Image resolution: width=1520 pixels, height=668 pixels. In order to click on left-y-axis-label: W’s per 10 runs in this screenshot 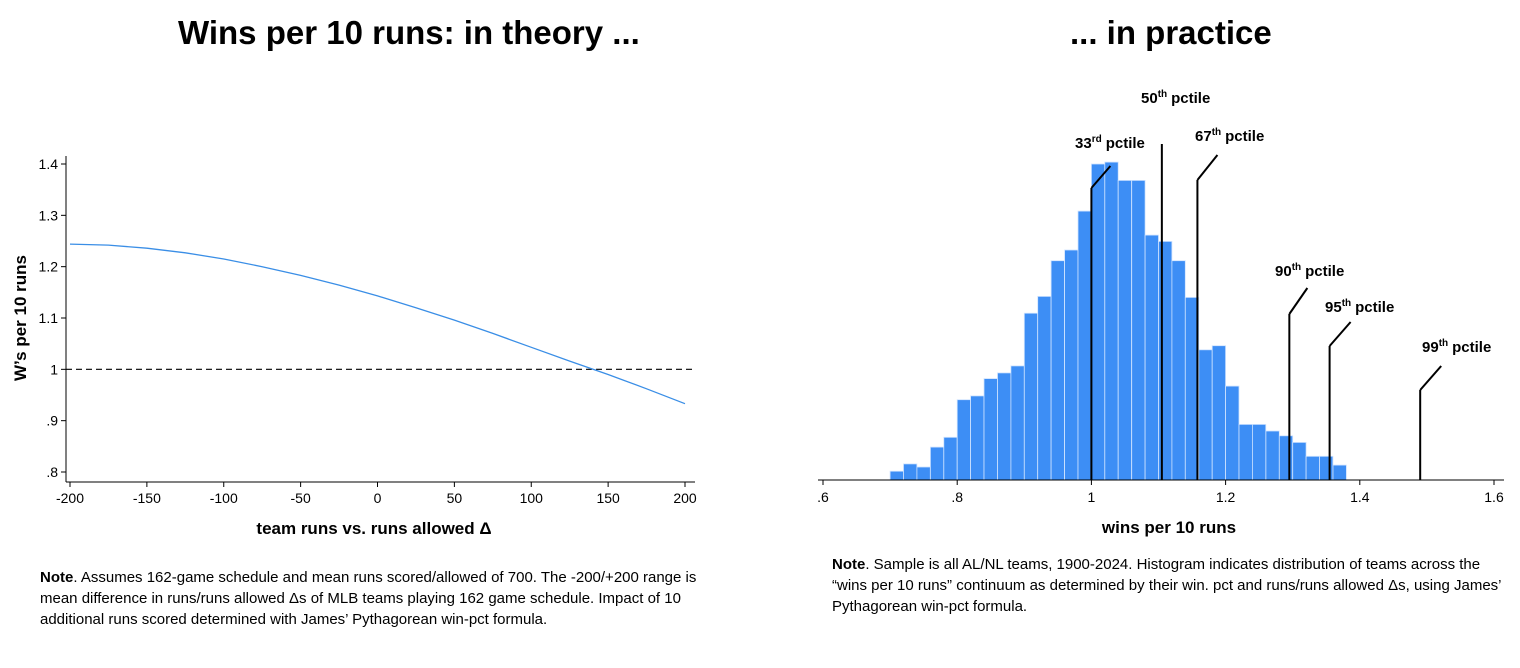, I will do `click(20, 318)`.